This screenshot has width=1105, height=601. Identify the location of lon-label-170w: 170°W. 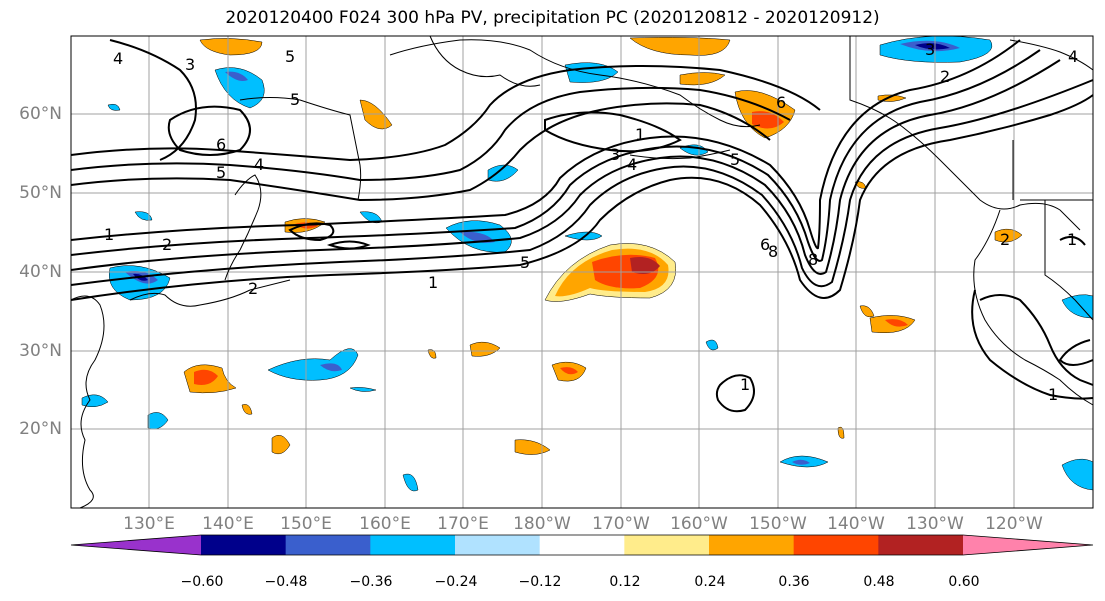
(621, 524).